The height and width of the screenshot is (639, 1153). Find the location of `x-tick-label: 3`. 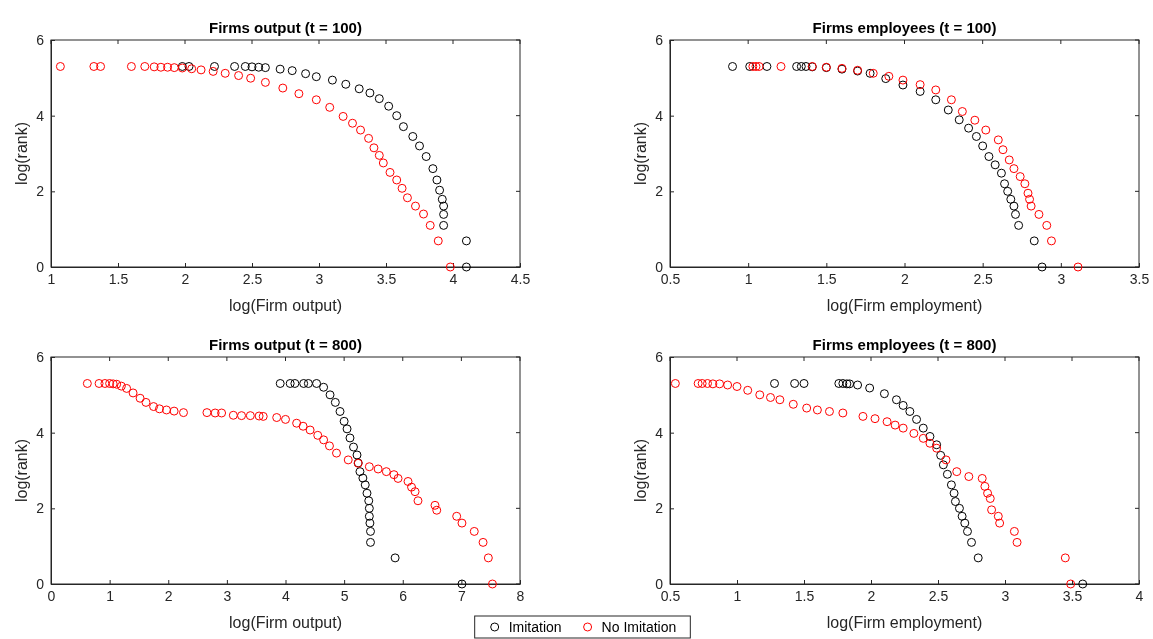

x-tick-label: 3 is located at coordinates (1005, 595).